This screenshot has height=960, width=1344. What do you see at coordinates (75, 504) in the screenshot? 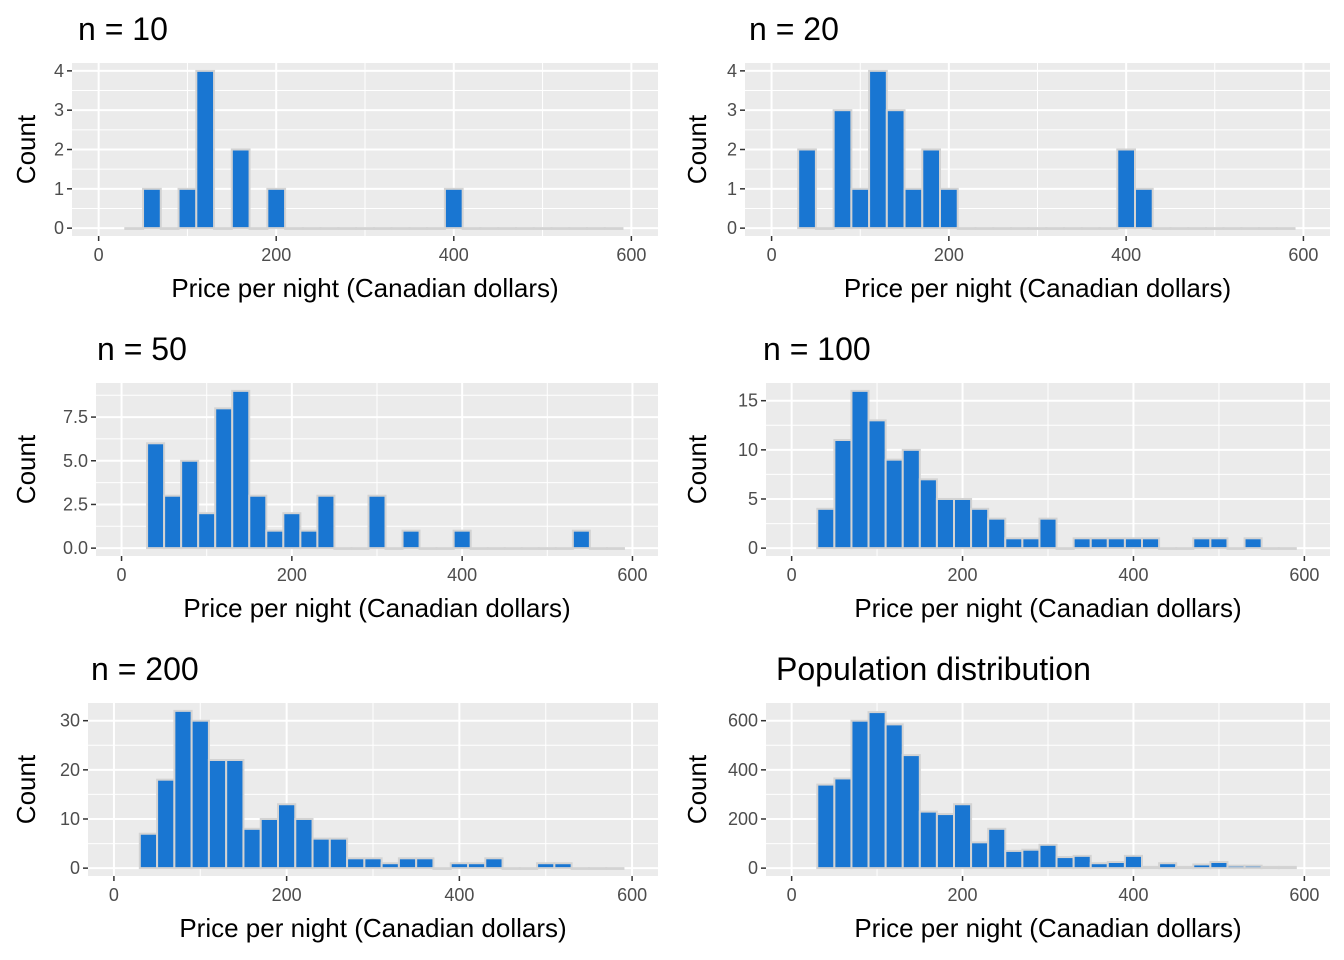
I see `y-tick-label: 2.5` at bounding box center [75, 504].